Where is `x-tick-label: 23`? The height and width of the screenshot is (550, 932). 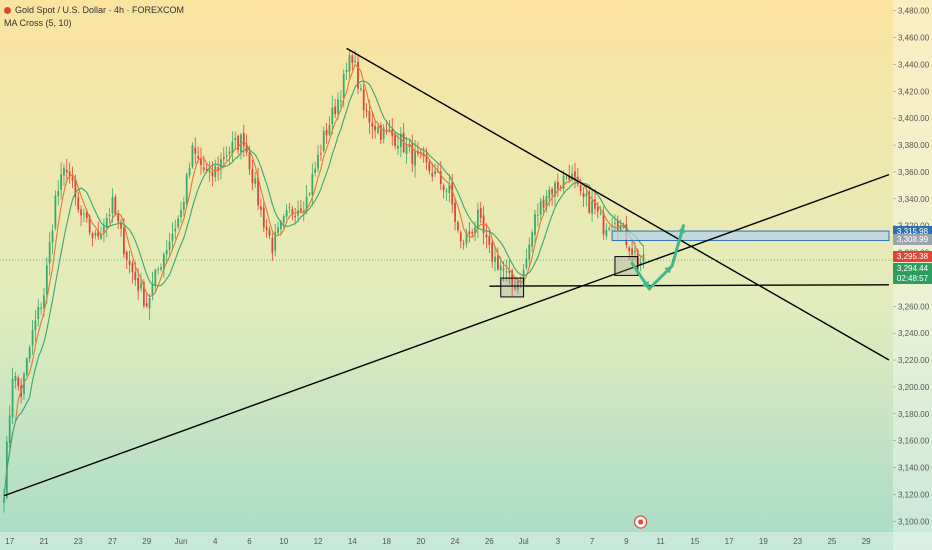 x-tick-label: 23 is located at coordinates (78, 541).